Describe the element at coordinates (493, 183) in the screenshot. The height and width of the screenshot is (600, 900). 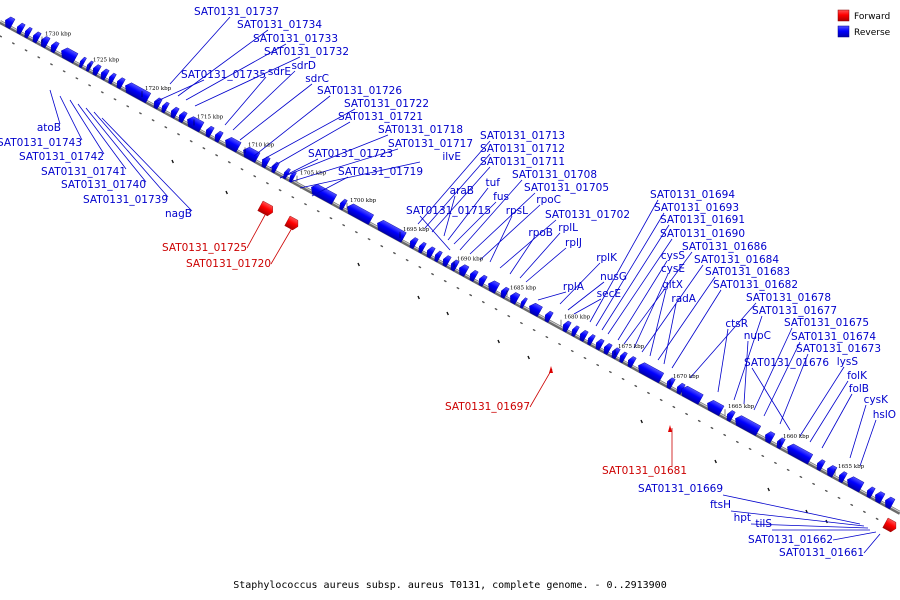
I see `reverse-gene-label: tuf` at that location.